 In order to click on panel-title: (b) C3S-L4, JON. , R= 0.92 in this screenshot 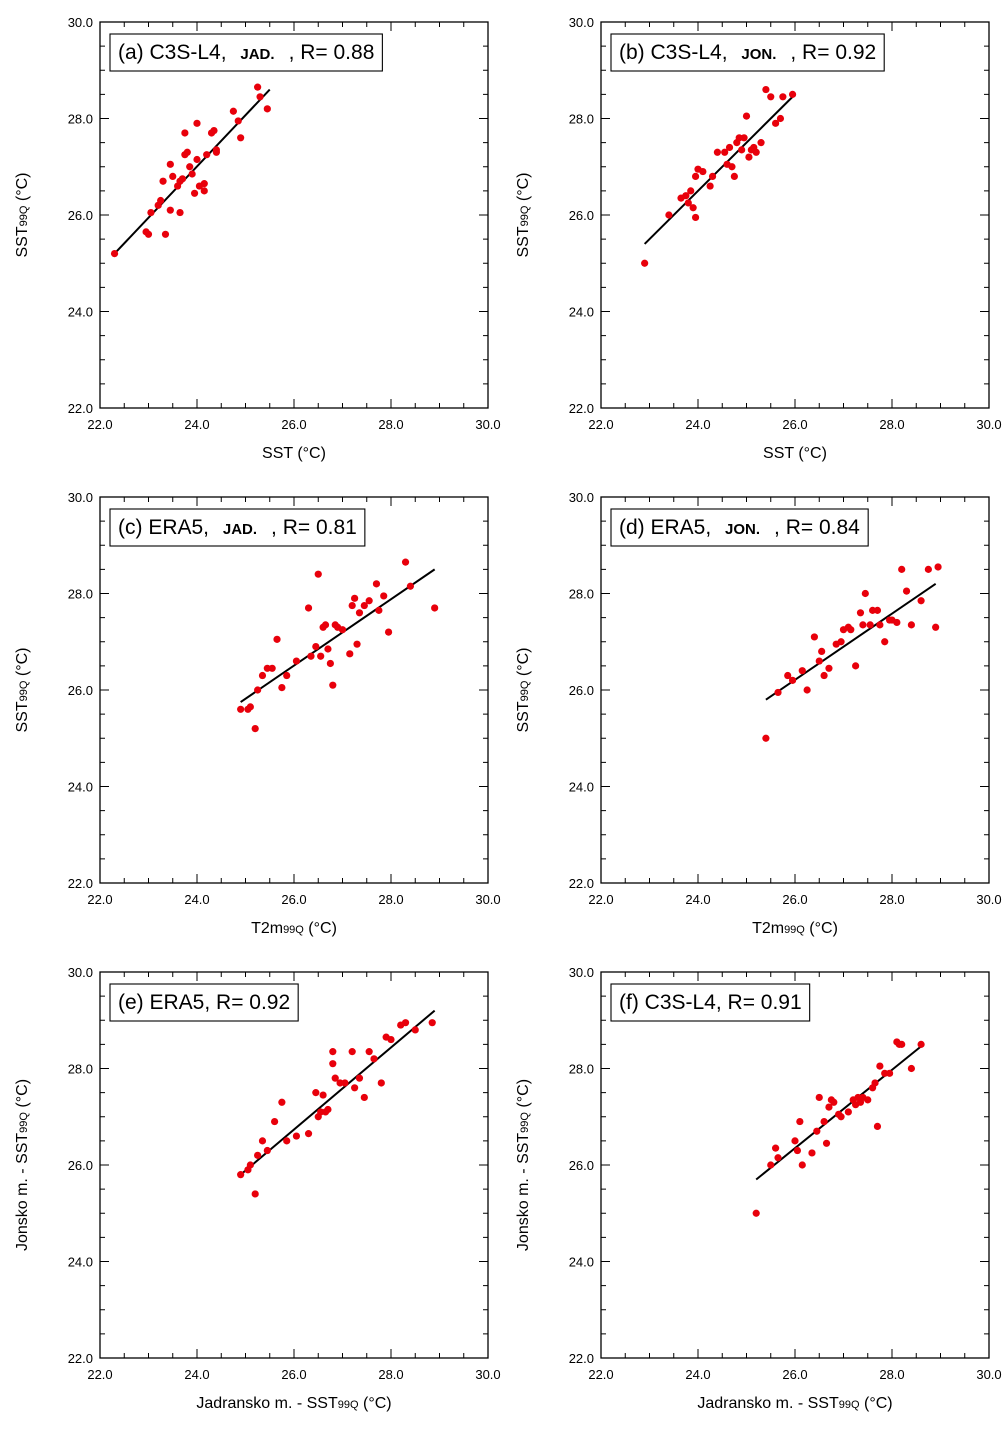, I will do `click(747, 52)`.